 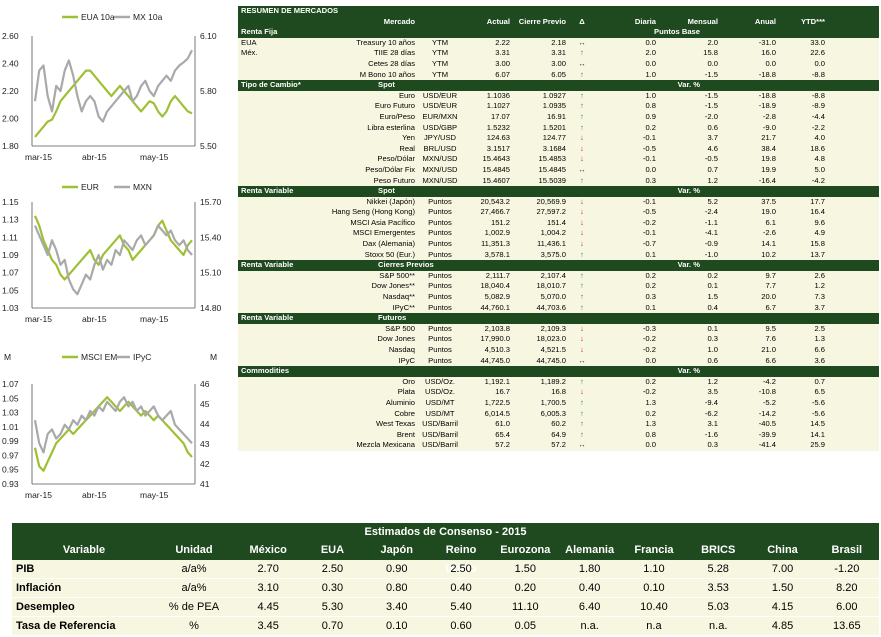 What do you see at coordinates (397, 607) in the screenshot?
I see `consensus-value: 3.40` at bounding box center [397, 607].